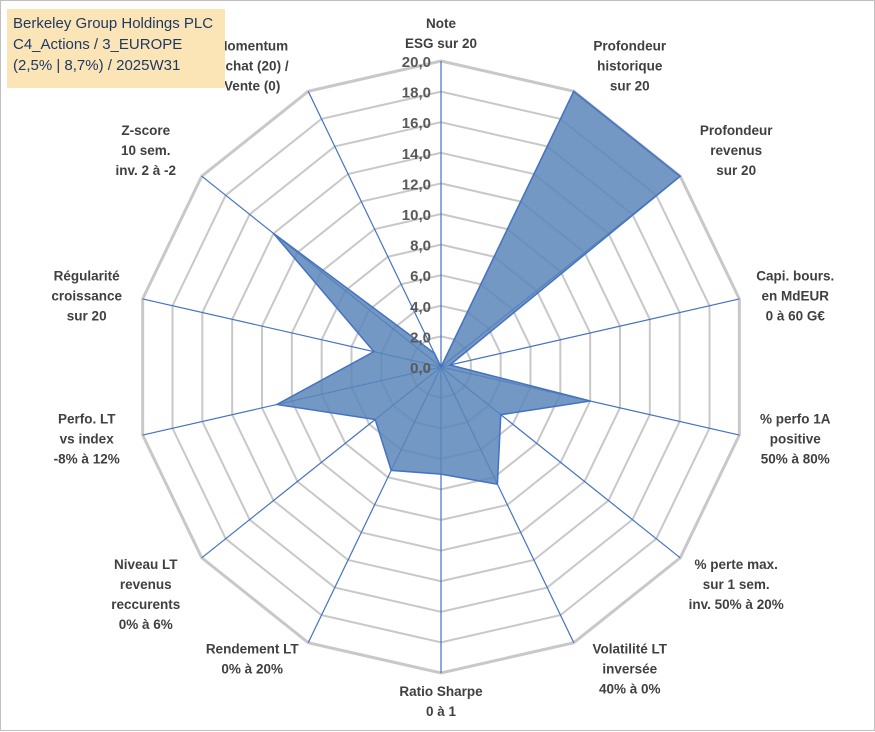 This screenshot has height=732, width=875. I want to click on tick-label-2: 4,0, so click(420, 307).